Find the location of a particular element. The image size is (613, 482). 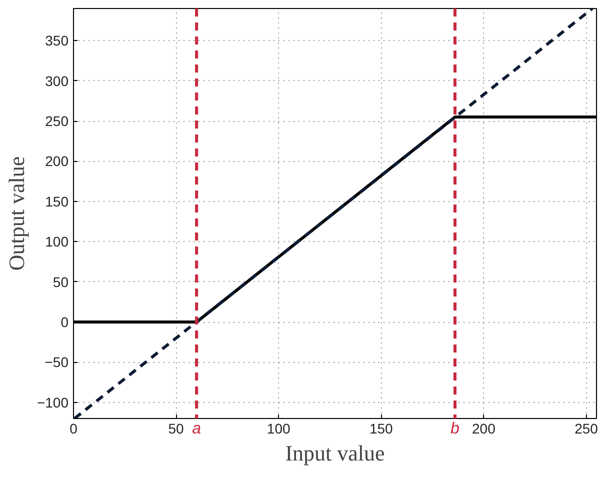

y-tick-label: 300 is located at coordinates (57, 80).